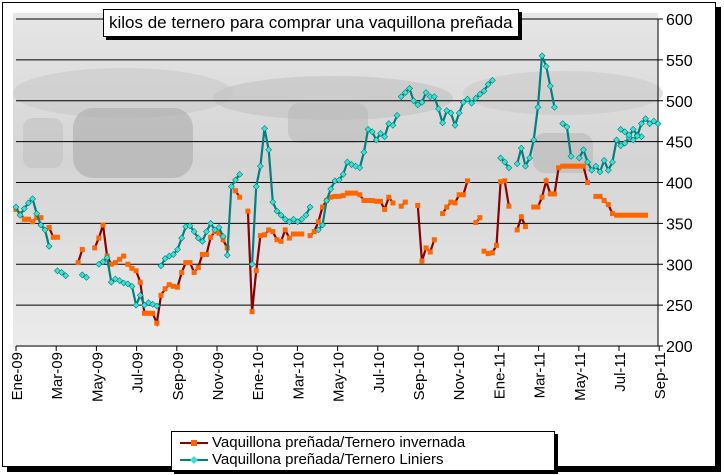  Describe the element at coordinates (298, 376) in the screenshot. I see `xtick-label-7: Mar-10` at that location.